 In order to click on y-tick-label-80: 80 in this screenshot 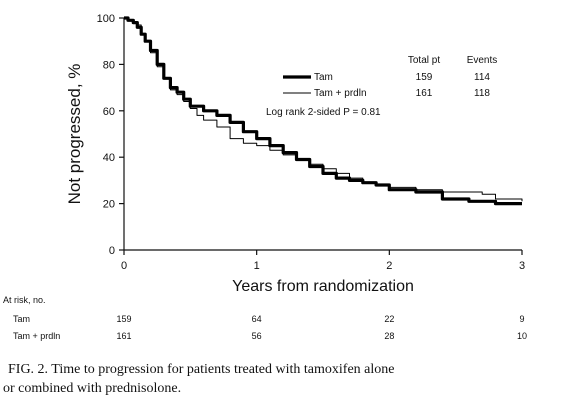, I will do `click(109, 65)`.